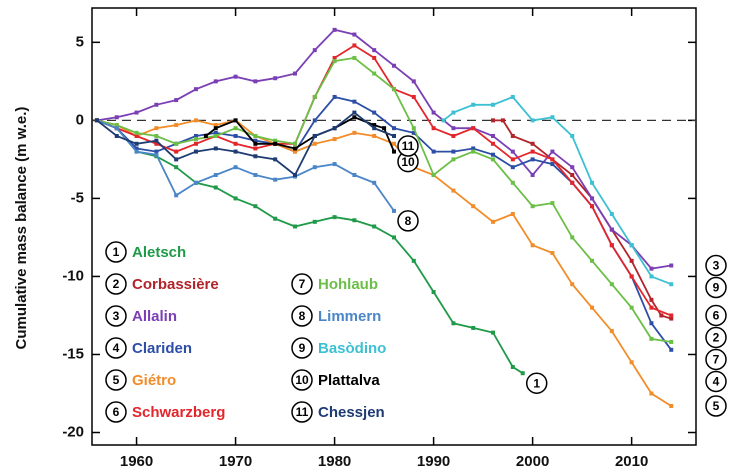 The width and height of the screenshot is (743, 472). Describe the element at coordinates (351, 412) in the screenshot. I see `legend-label: Chessjen` at that location.